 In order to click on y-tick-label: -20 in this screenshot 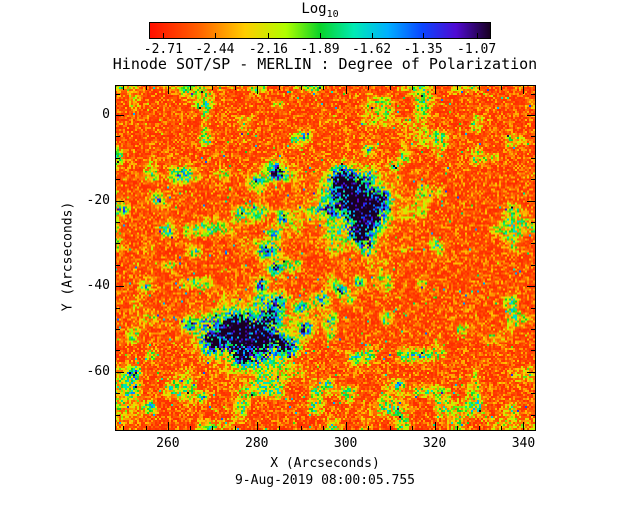, I will do `click(98, 200)`.